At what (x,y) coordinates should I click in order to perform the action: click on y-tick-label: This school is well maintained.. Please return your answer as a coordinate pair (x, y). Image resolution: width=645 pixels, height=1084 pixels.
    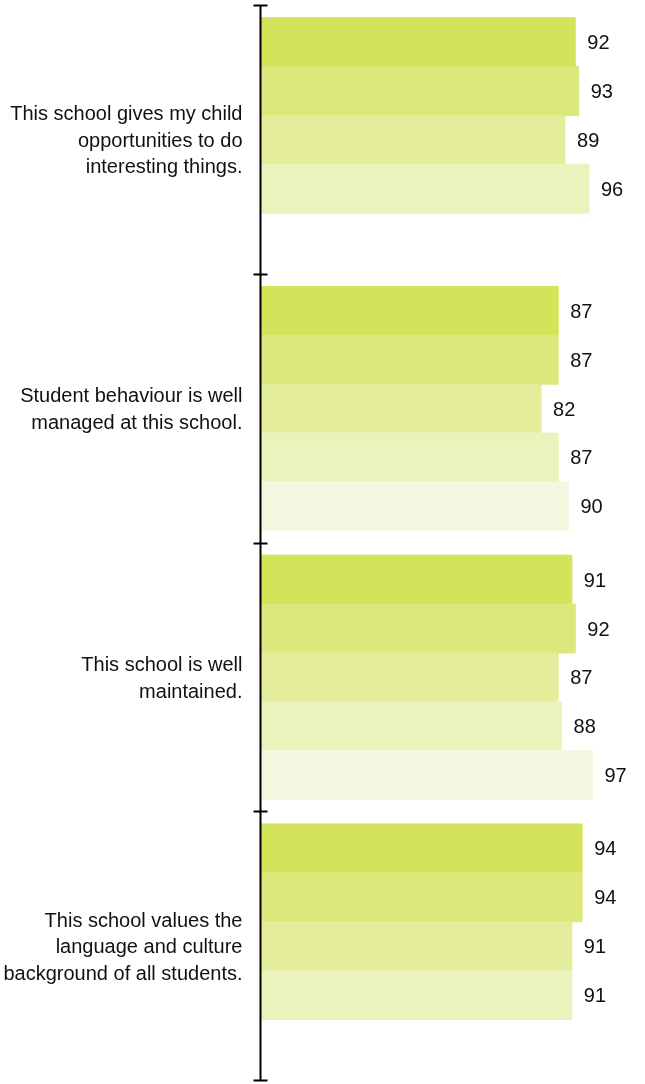
    Looking at the image, I should click on (162, 677).